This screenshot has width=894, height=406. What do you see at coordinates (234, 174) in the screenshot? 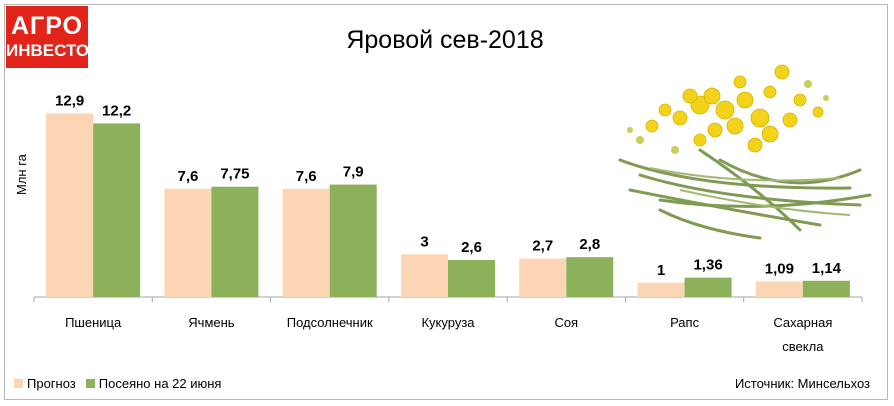
I see `data-label: 7,75` at bounding box center [234, 174].